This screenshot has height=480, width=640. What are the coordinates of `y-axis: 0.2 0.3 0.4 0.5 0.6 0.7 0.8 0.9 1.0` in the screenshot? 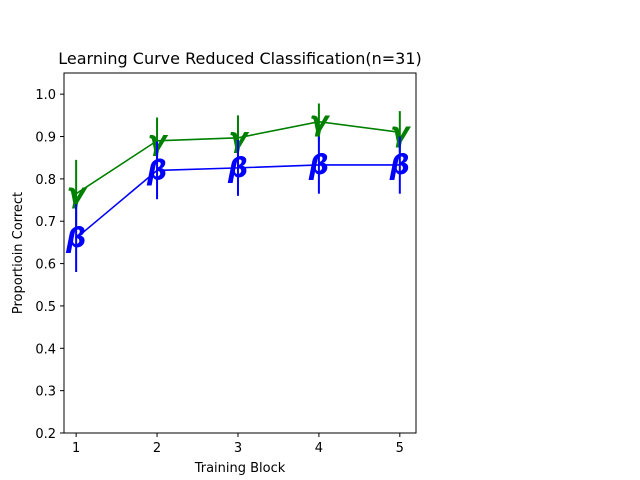 It's located at (49, 265).